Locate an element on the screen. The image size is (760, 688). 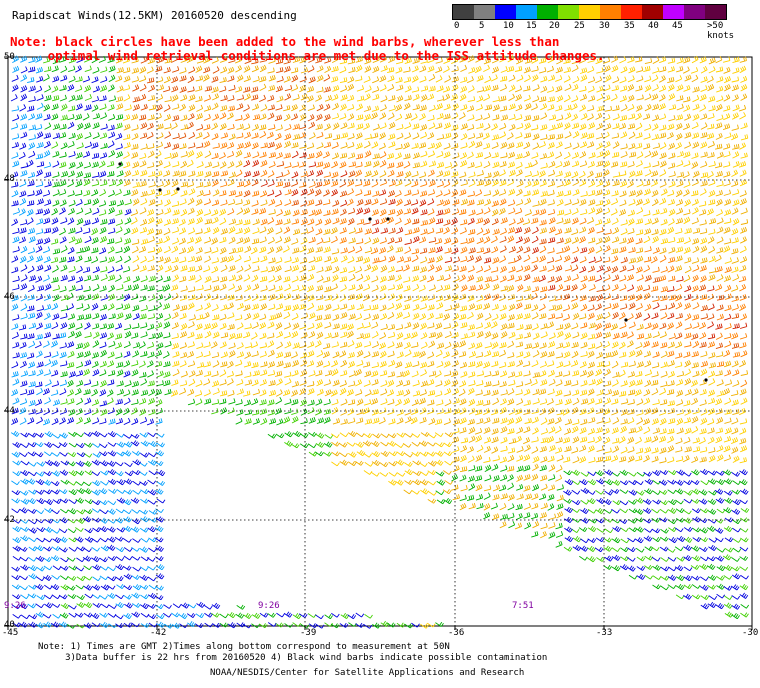
color-scale-bar is located at coordinates (589, 12).